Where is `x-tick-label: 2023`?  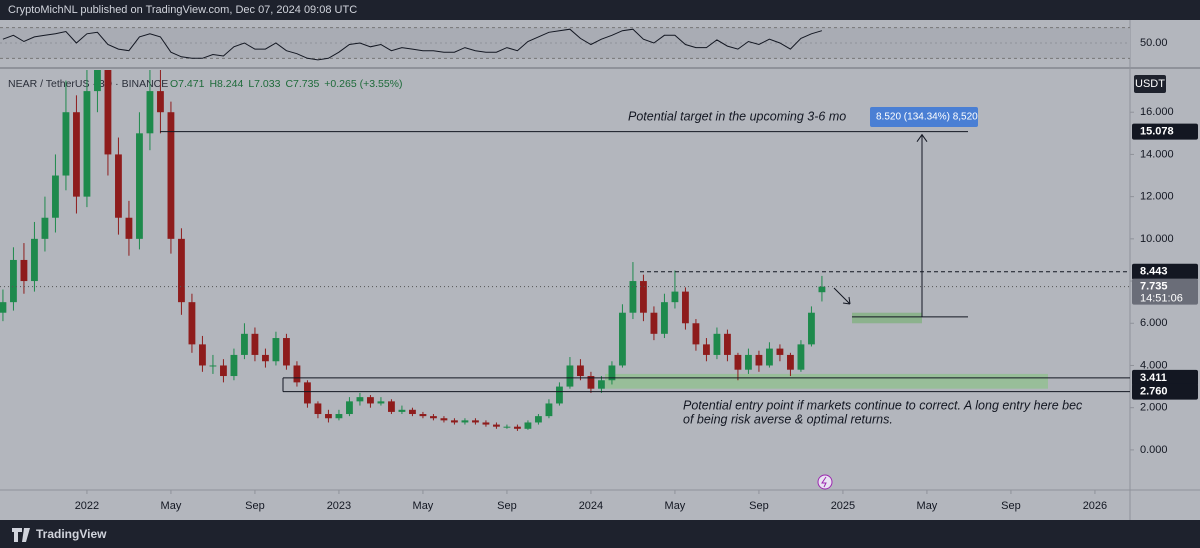 x-tick-label: 2023 is located at coordinates (339, 506).